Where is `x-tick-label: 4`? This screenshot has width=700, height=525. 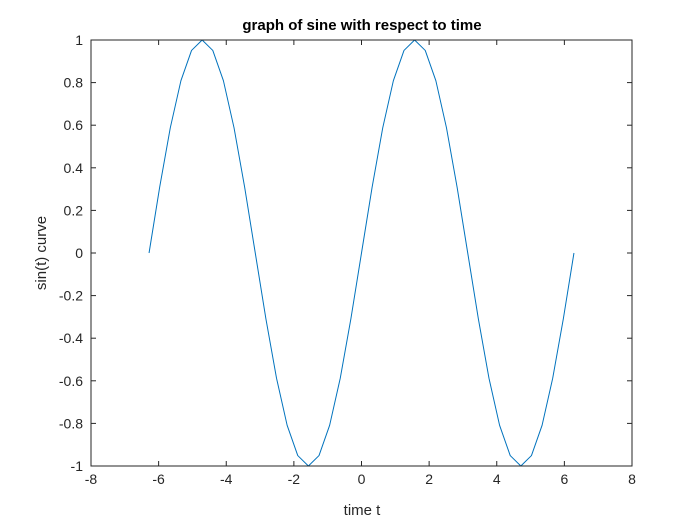
x-tick-label: 4 is located at coordinates (497, 479).